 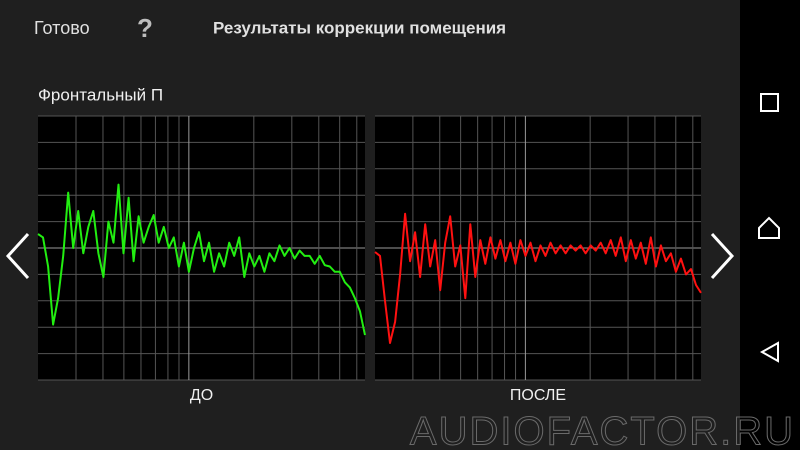 I want to click on next-arrow, so click(x=722, y=256).